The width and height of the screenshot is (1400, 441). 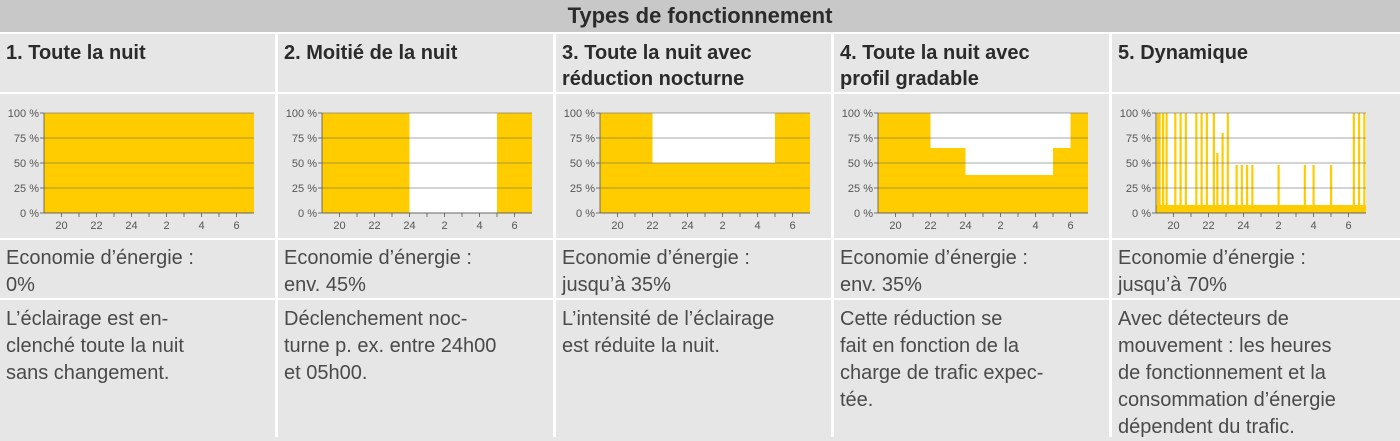 I want to click on energy-saving-text: Economie d’énergie : env. 45%, so click(x=415, y=270).